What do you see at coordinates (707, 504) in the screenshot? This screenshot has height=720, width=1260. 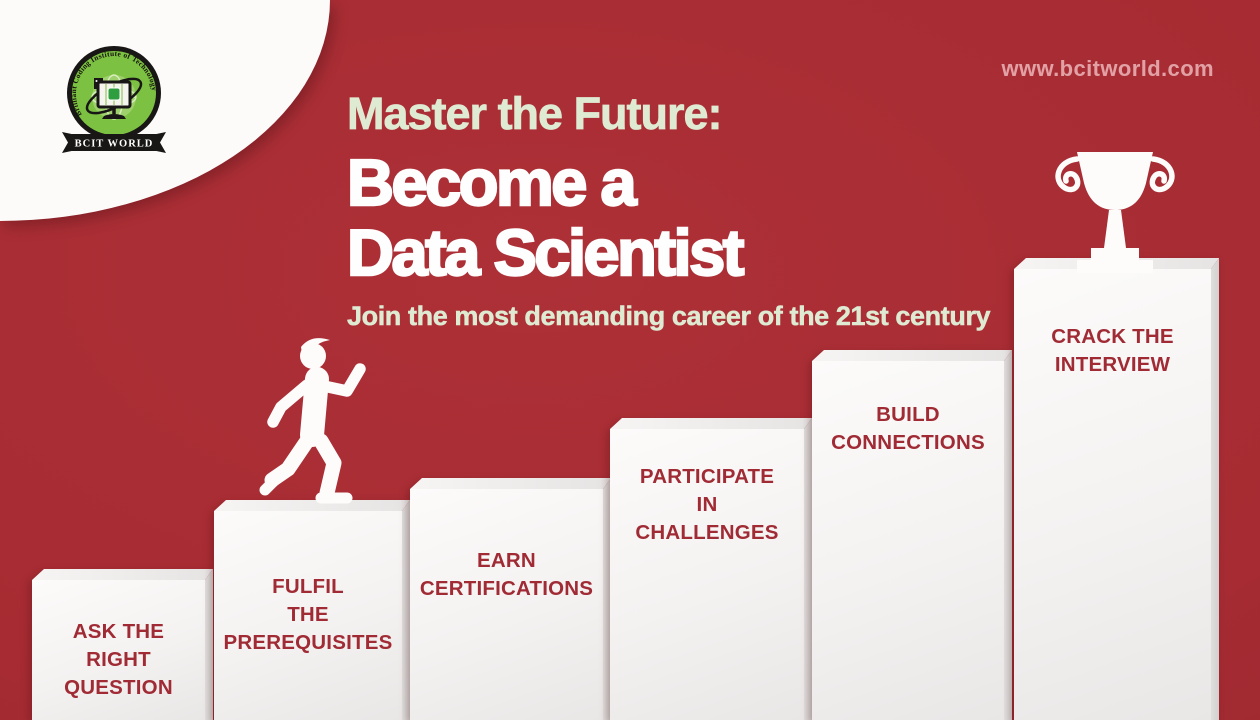 I see `step-label-line: IN` at bounding box center [707, 504].